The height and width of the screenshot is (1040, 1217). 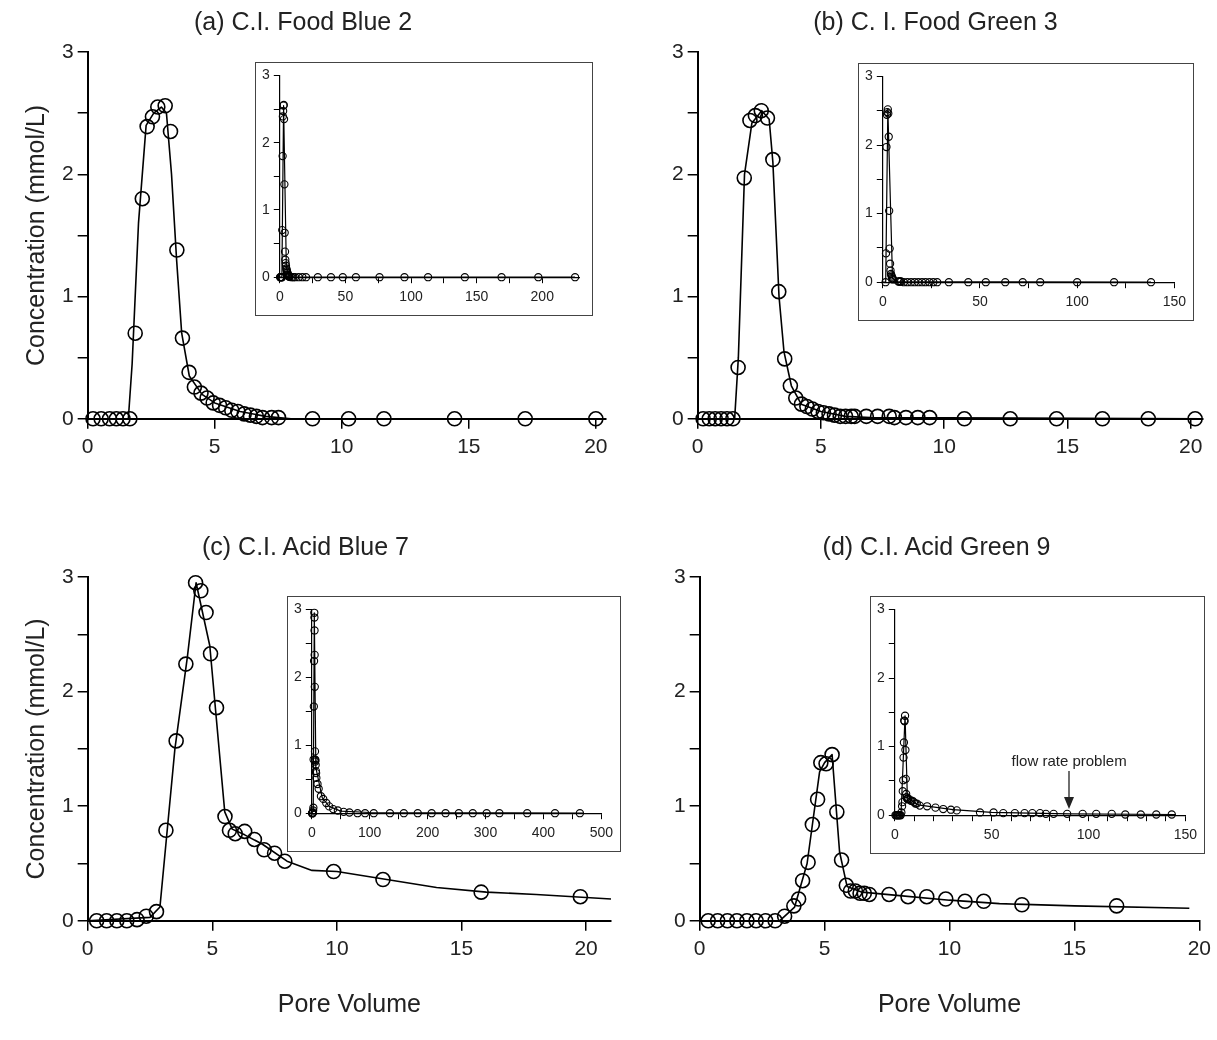 What do you see at coordinates (935, 20) in the screenshot?
I see `chart-title: (b) C. I. Food Green 3` at bounding box center [935, 20].